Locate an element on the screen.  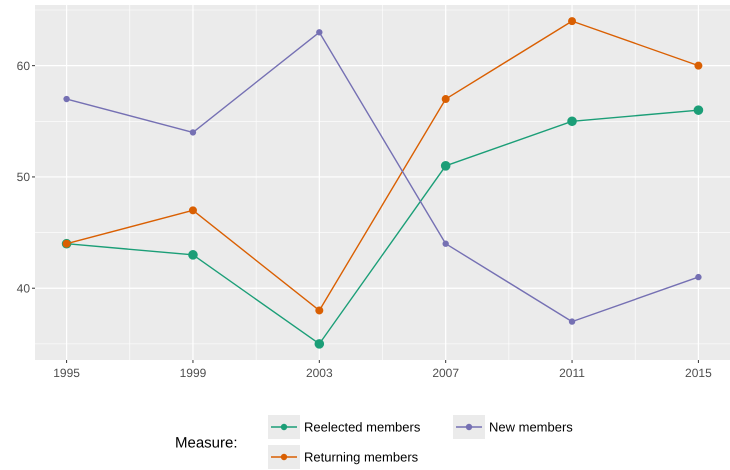
x-tick-label: 2011 is located at coordinates (572, 373).